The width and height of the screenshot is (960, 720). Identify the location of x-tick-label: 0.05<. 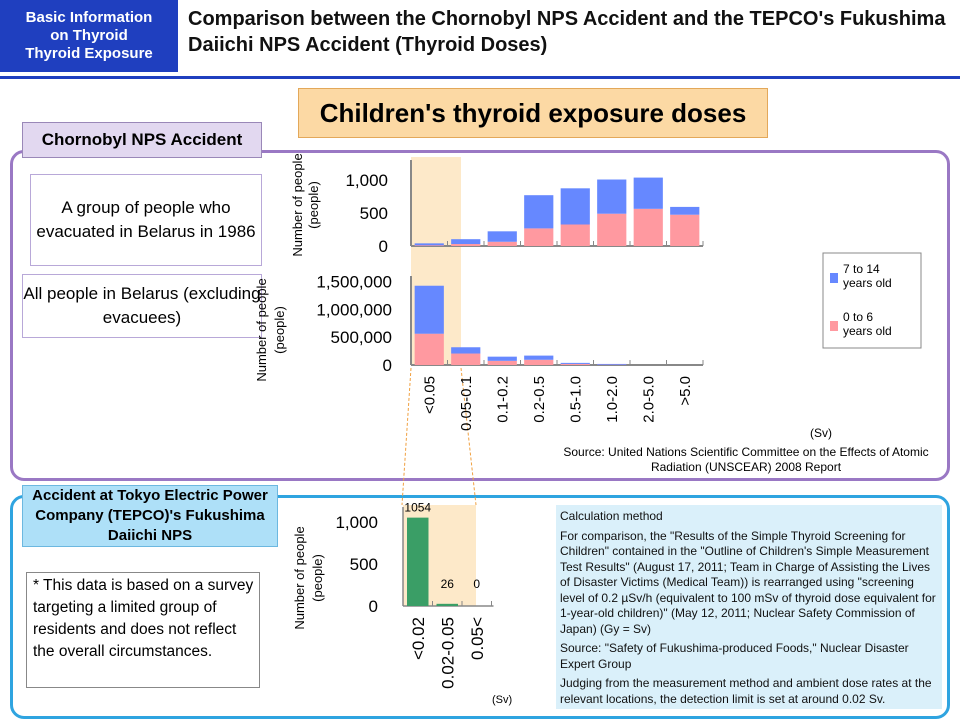
(477, 638).